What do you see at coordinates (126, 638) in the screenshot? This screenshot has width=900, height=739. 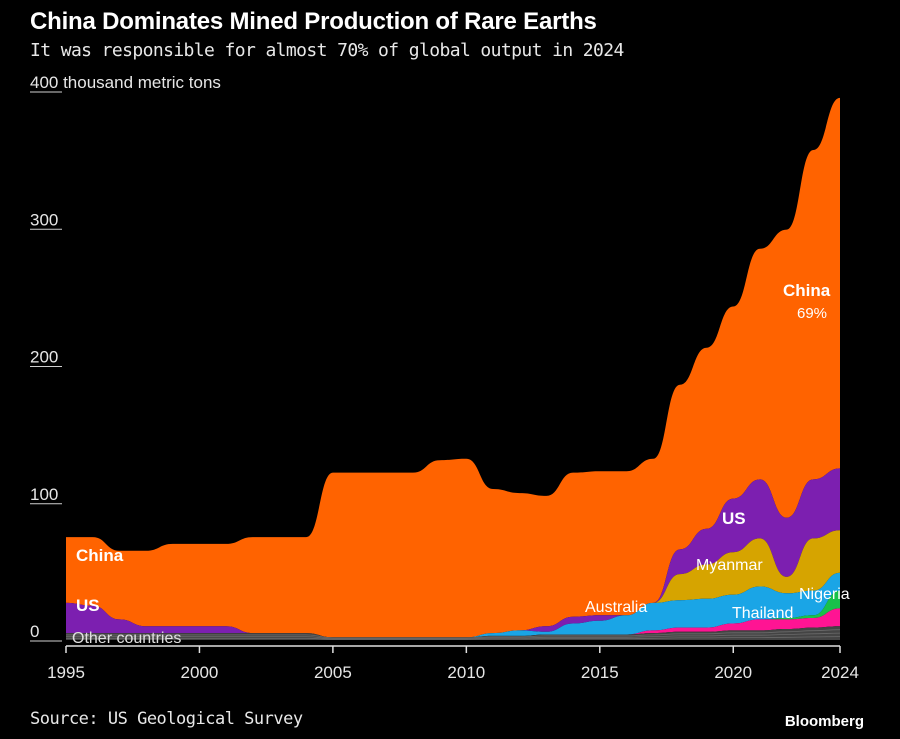 I see `label-other-countries: Other countries` at bounding box center [126, 638].